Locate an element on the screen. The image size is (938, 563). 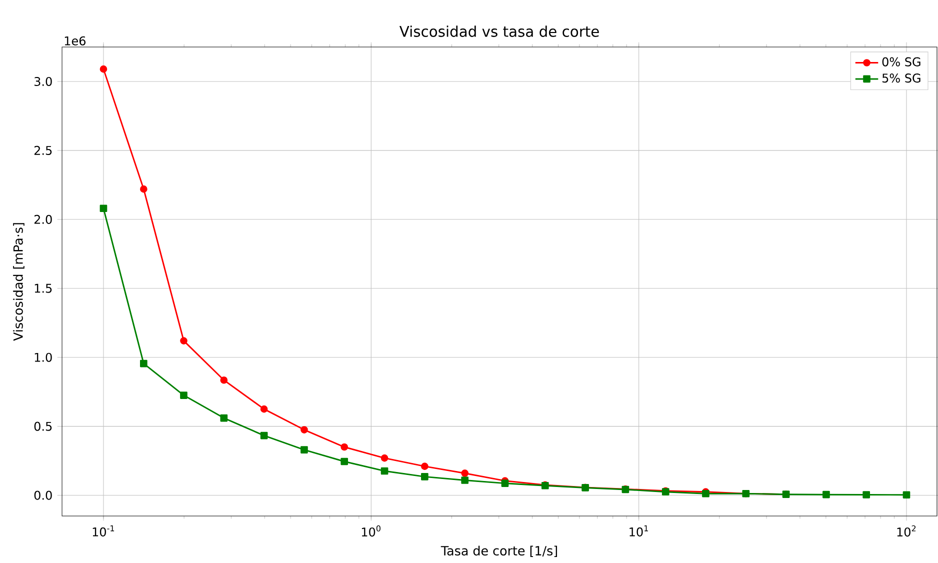
x-tick-label: 10$^{1}$ is located at coordinates (639, 530).